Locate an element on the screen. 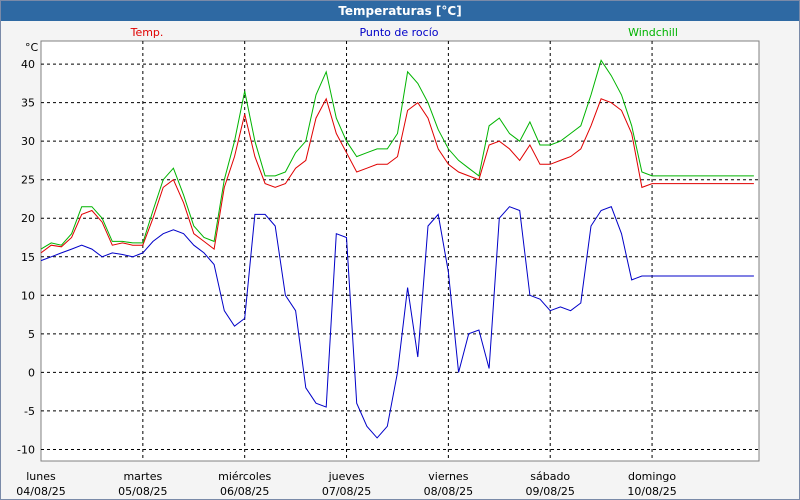 Image resolution: width=800 pixels, height=500 pixels. y-tick-label: 20 is located at coordinates (28, 218).